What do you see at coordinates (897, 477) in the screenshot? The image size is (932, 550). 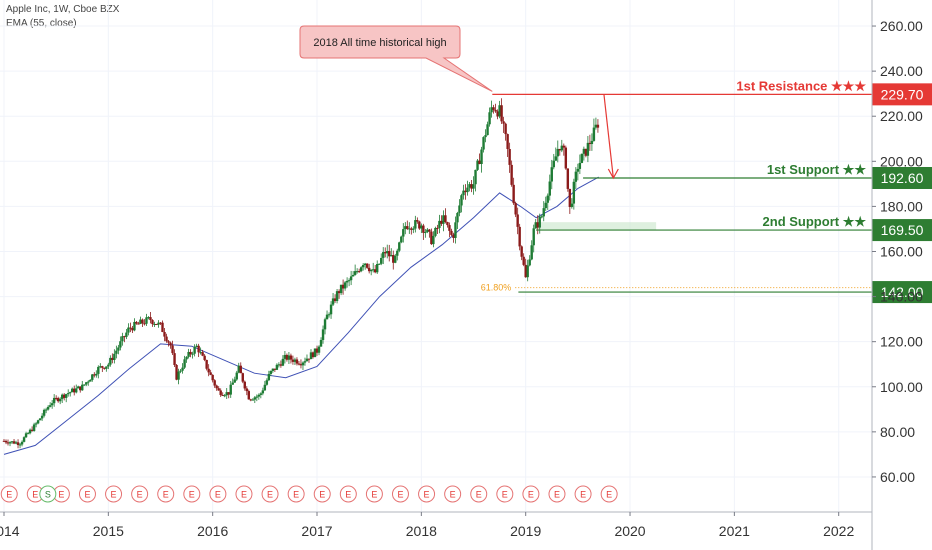 I see `price-tick-label: 60.00` at bounding box center [897, 477].